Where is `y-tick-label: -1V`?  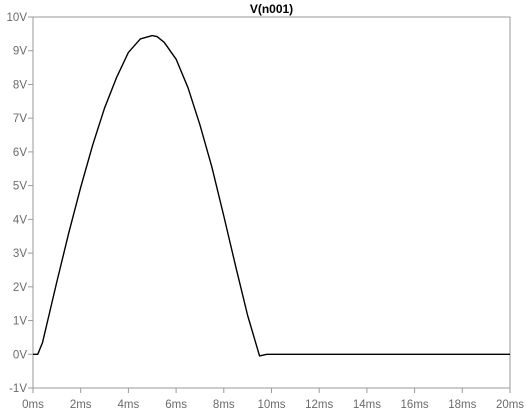
y-tick-label: -1V is located at coordinates (18, 389).